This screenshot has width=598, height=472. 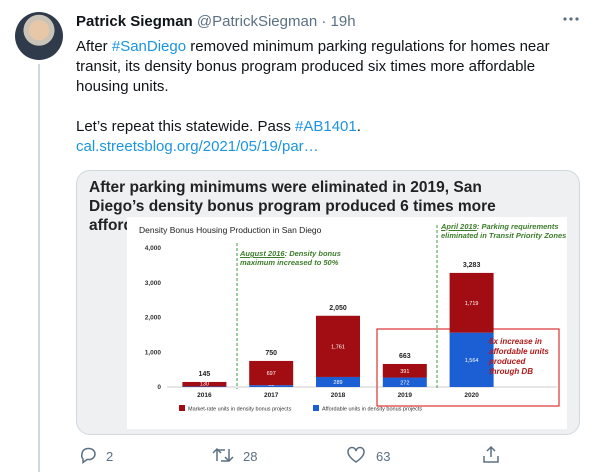 What do you see at coordinates (459, 226) in the screenshot?
I see `annotation-date: April 2019` at bounding box center [459, 226].